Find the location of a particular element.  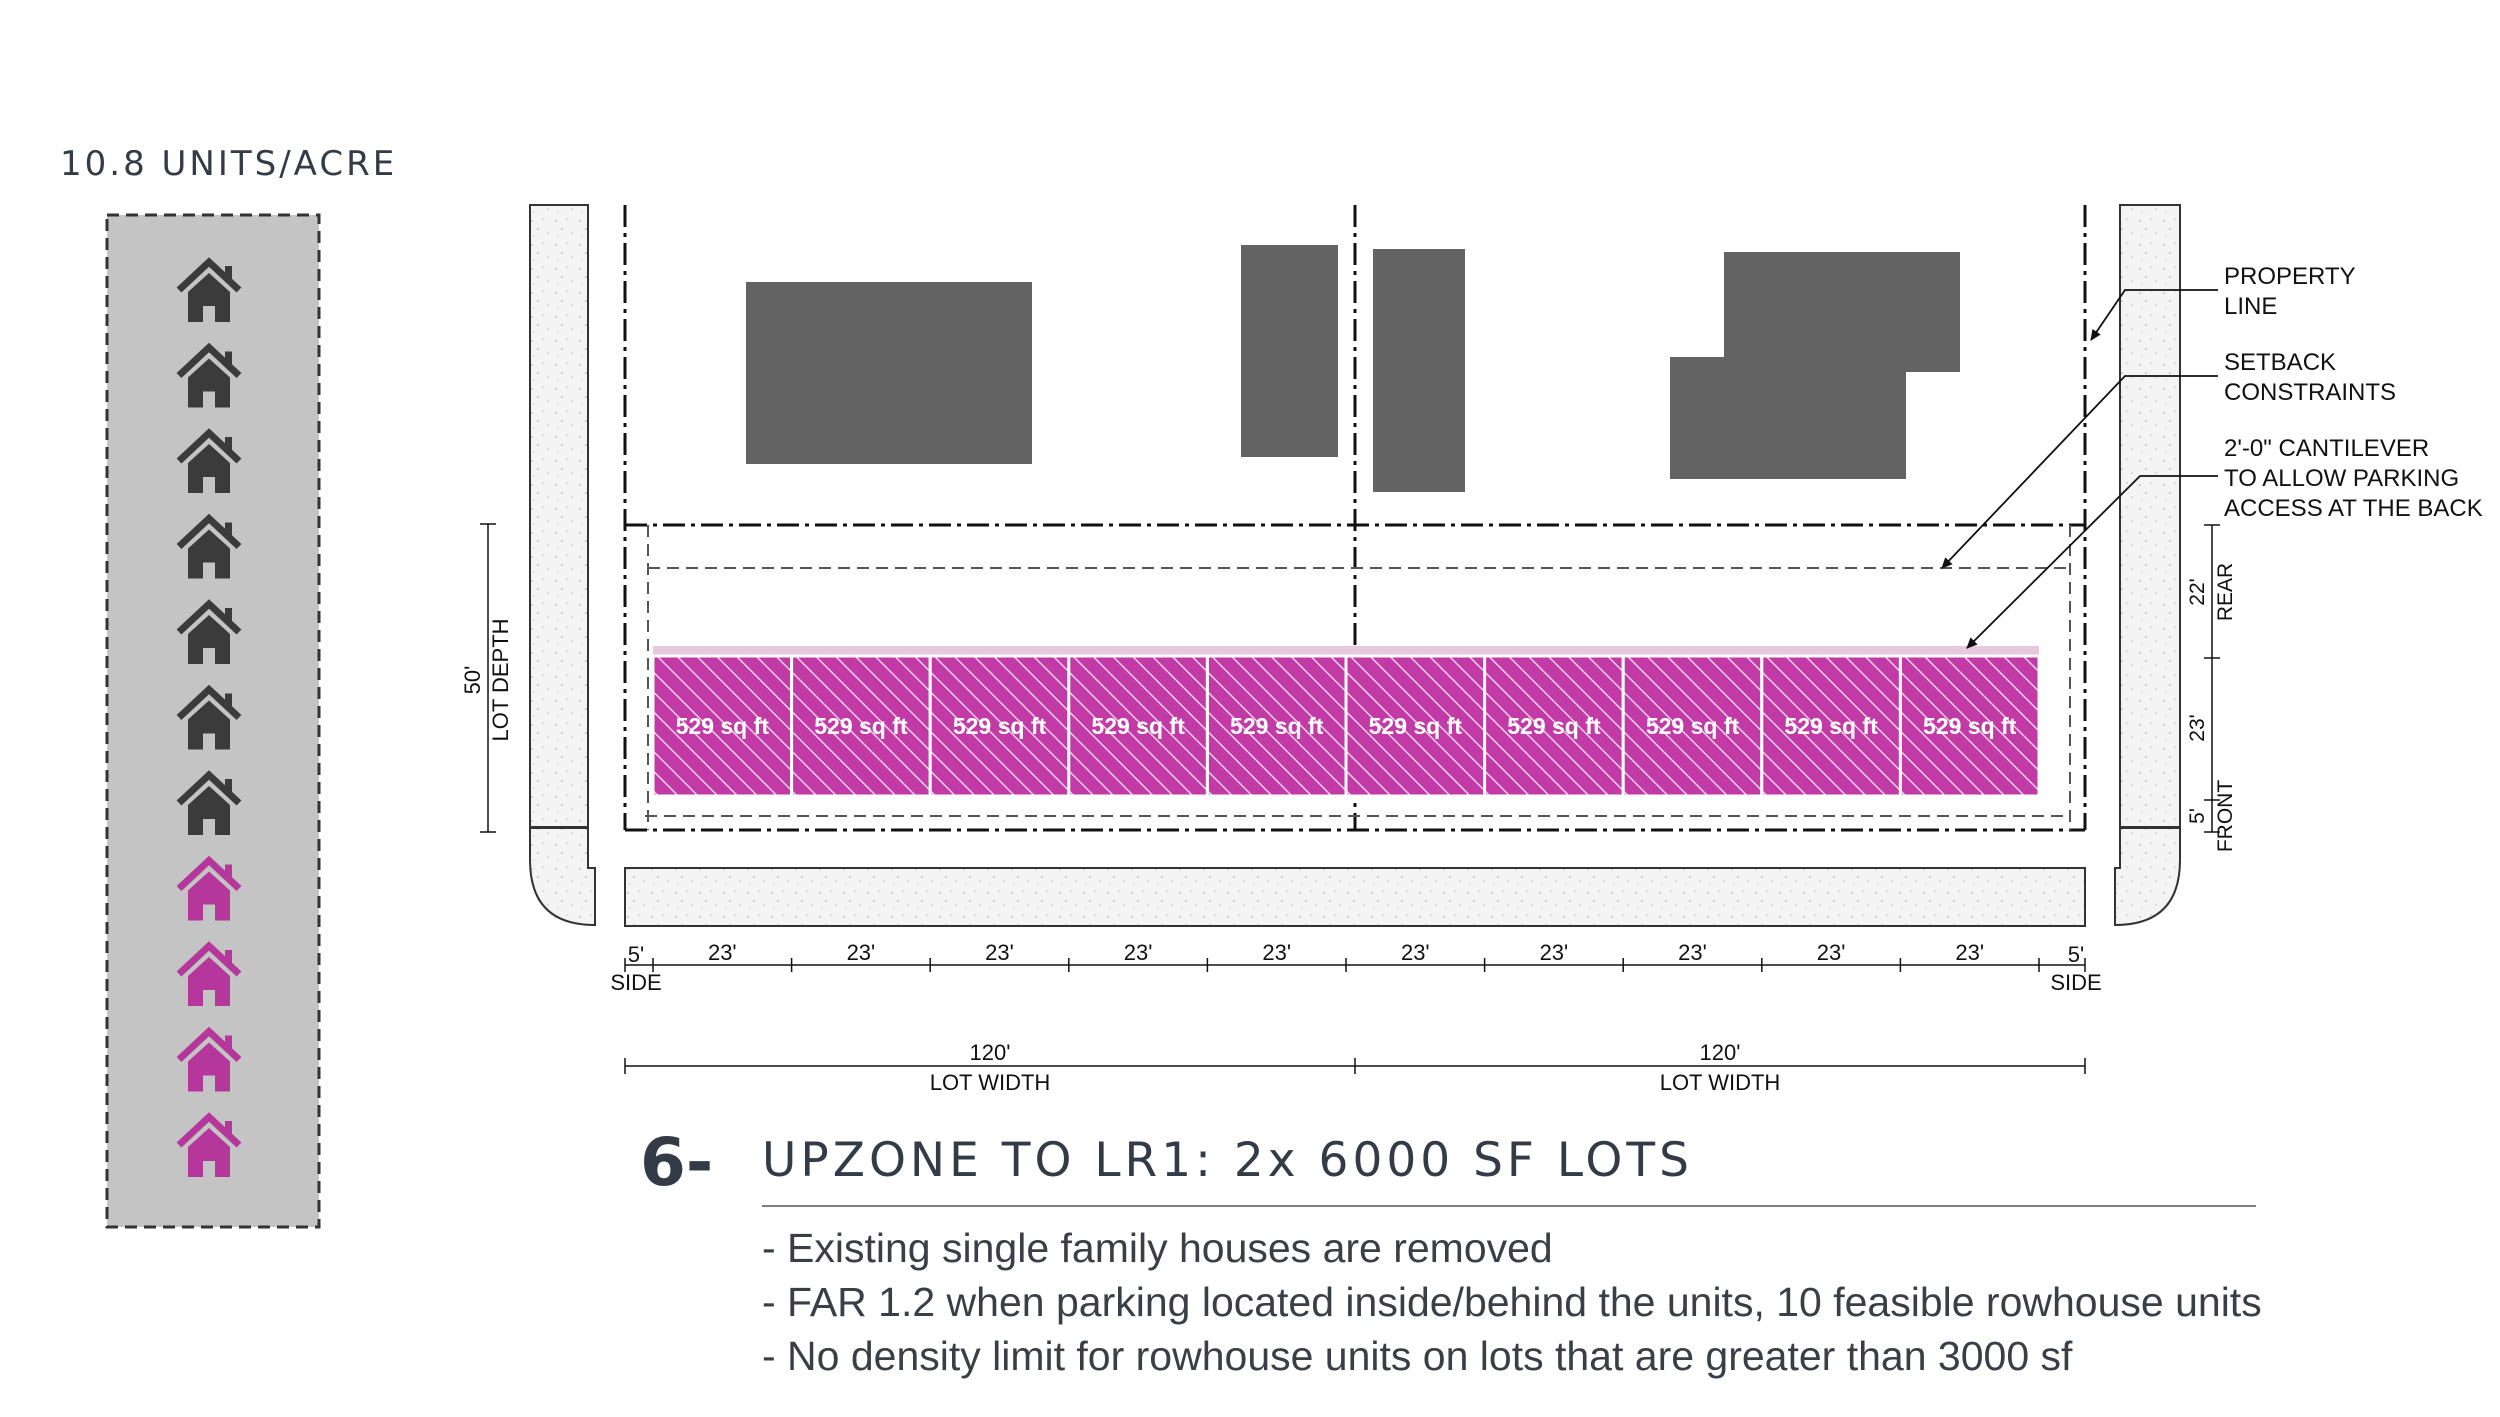

density-title: 10.8 UNITS/ACRE is located at coordinates (228, 164).